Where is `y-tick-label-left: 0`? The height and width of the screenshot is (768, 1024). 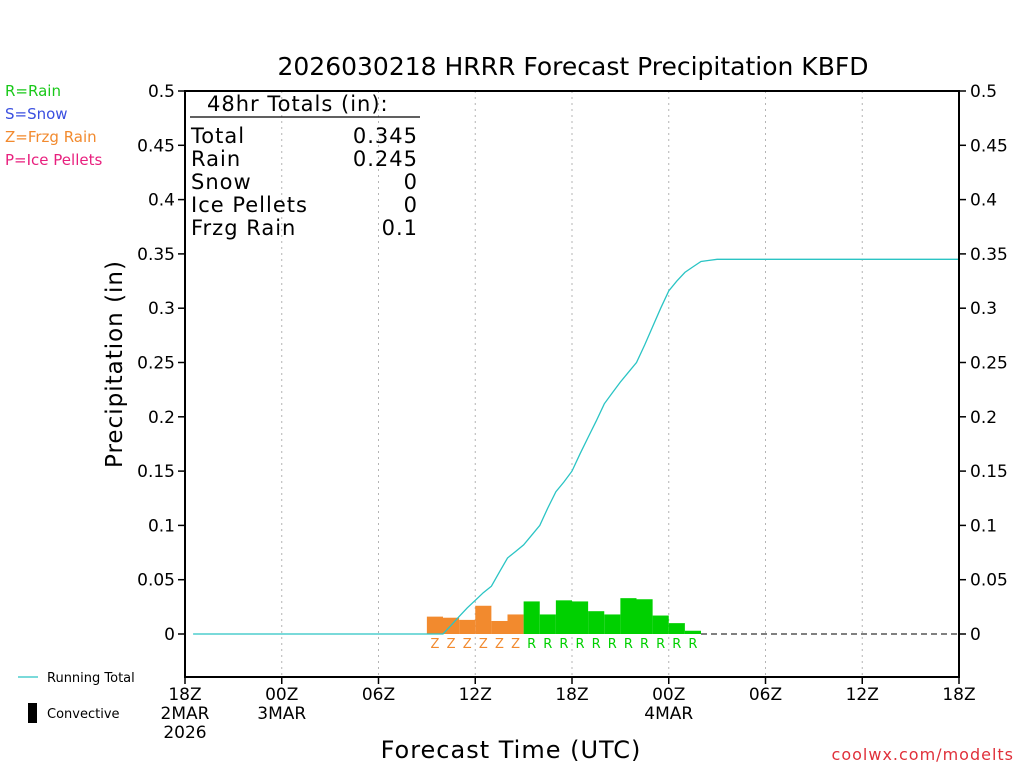 y-tick-label-left: 0 is located at coordinates (169, 635).